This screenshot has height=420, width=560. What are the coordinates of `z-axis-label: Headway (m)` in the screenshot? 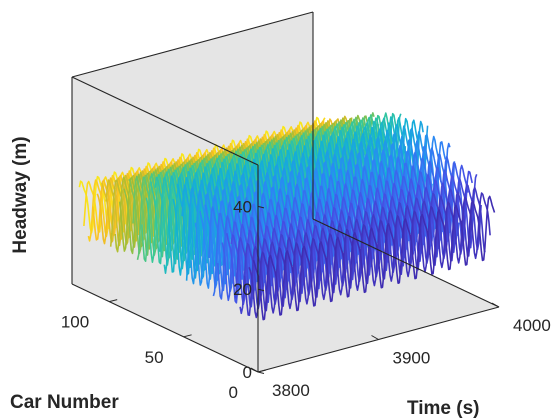 It's located at (20, 194).